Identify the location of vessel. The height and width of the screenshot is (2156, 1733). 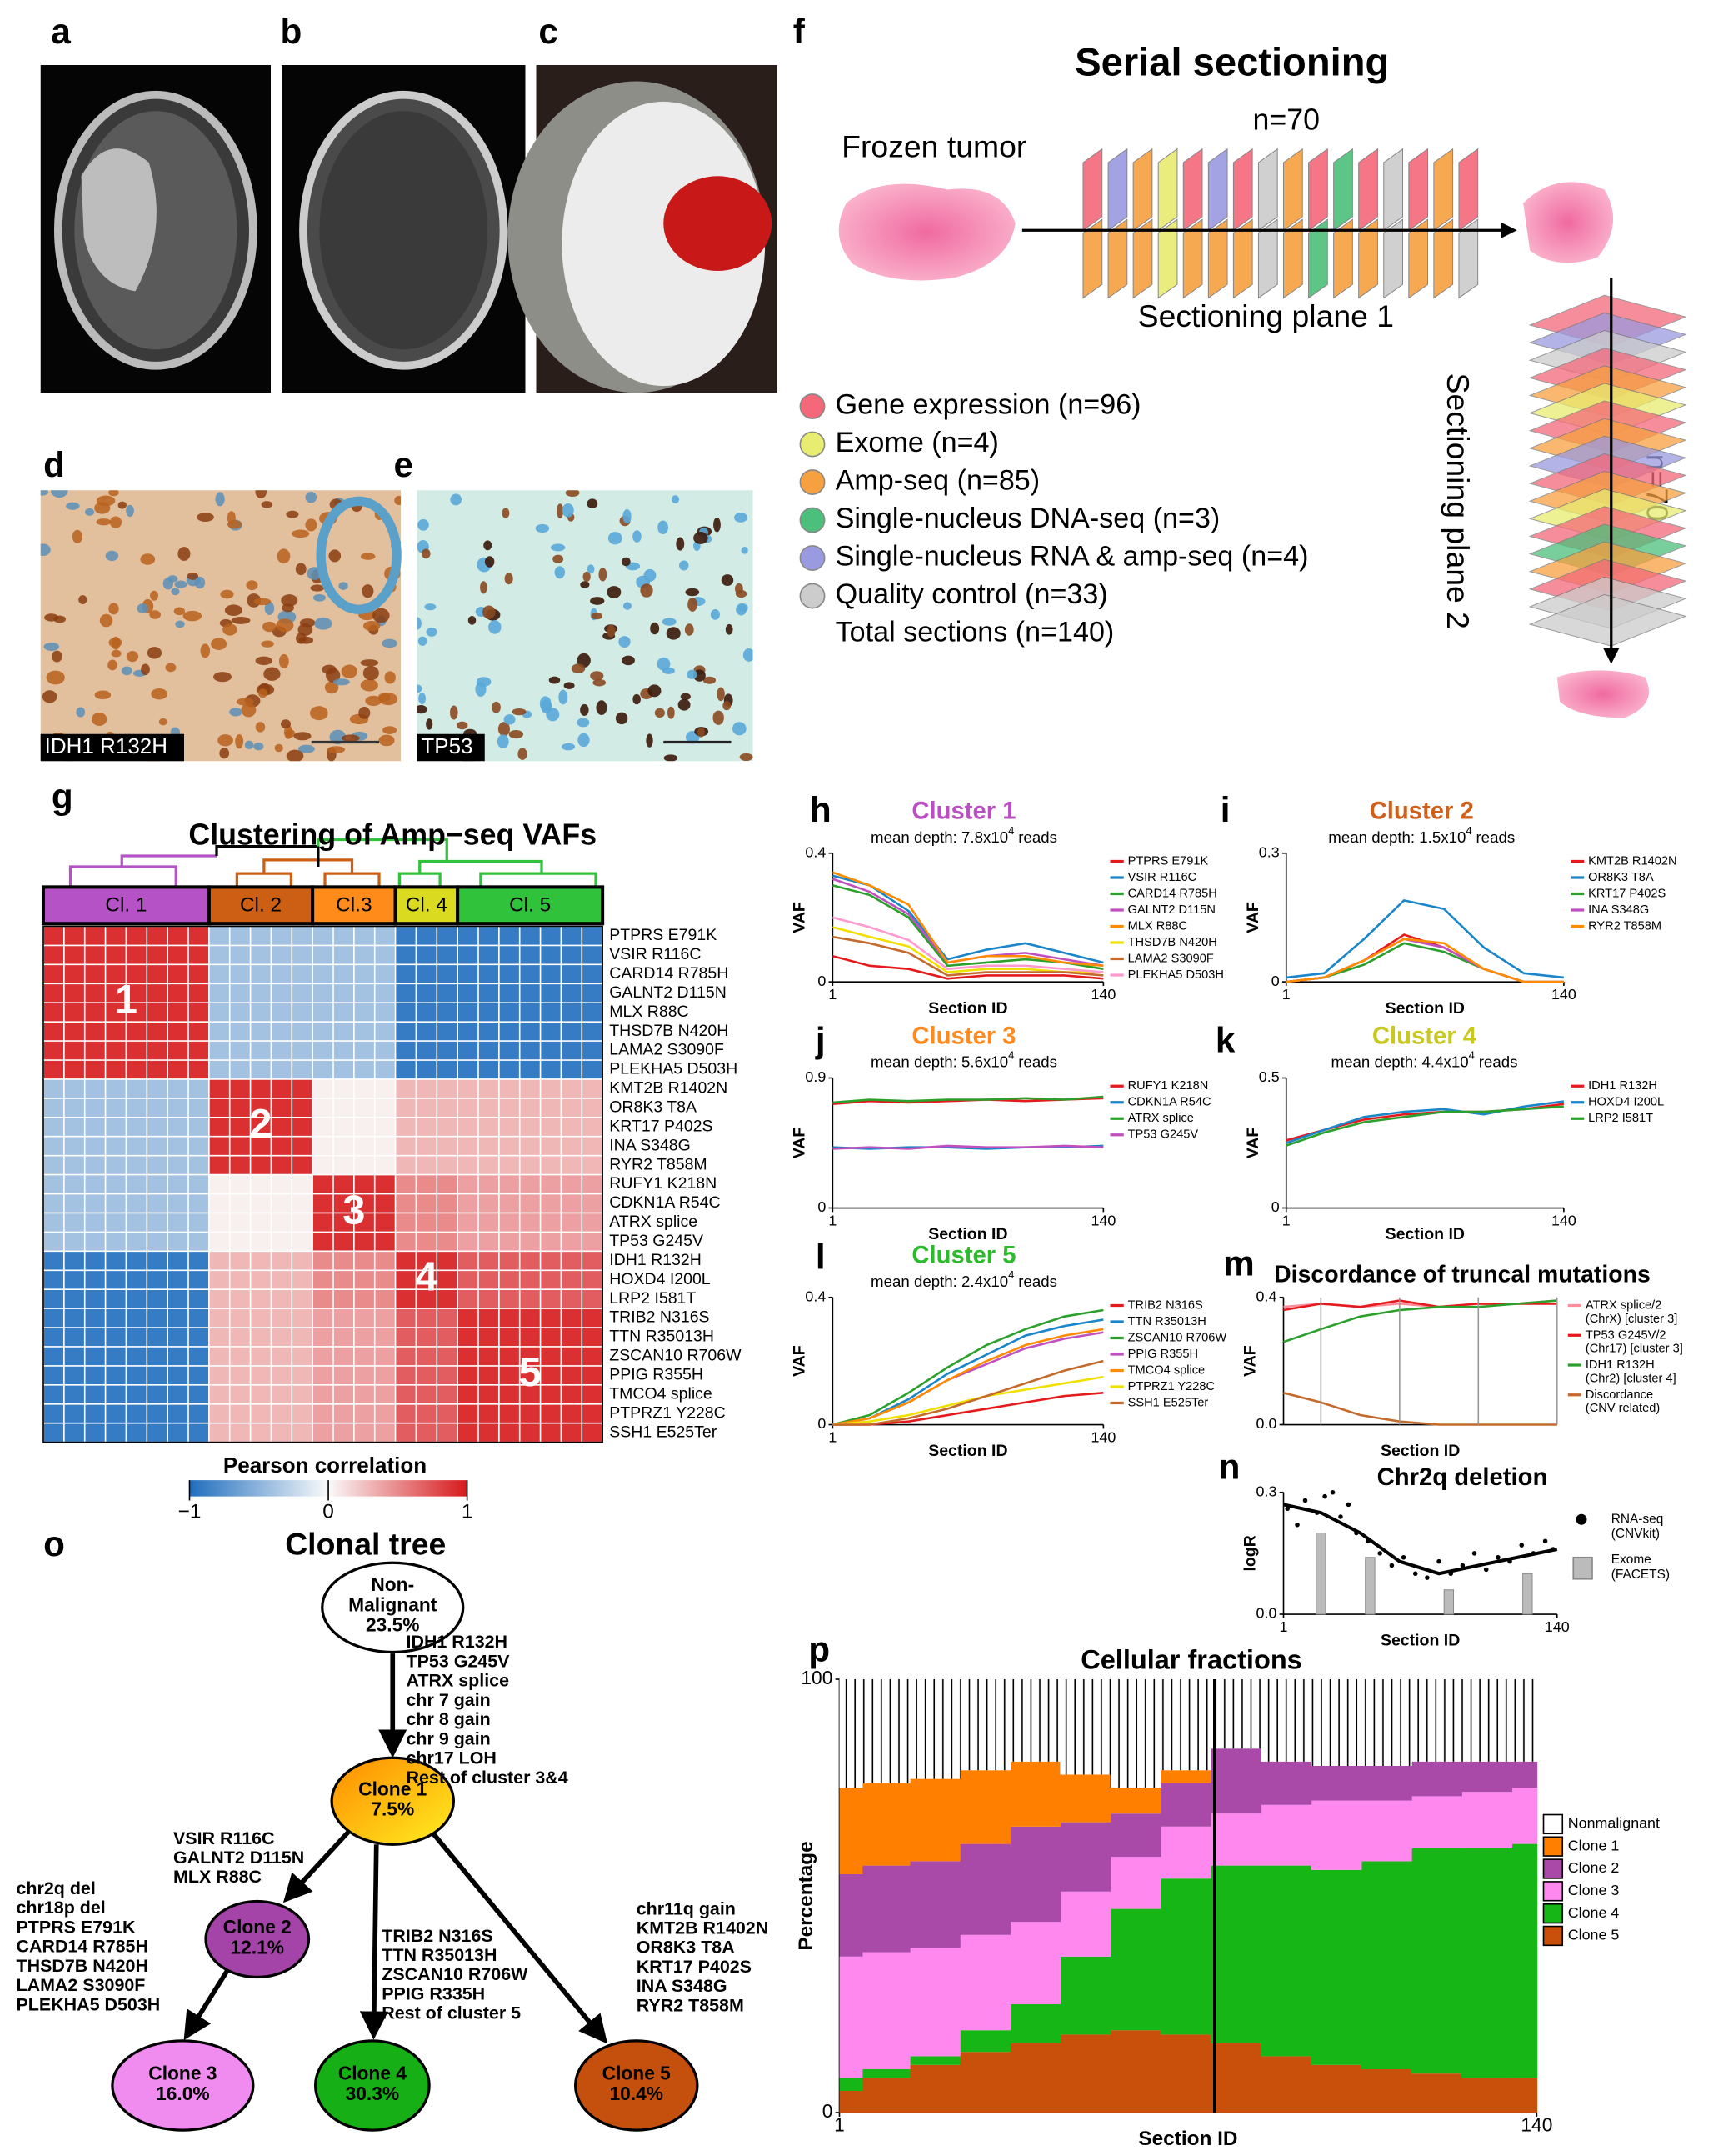
(359, 555).